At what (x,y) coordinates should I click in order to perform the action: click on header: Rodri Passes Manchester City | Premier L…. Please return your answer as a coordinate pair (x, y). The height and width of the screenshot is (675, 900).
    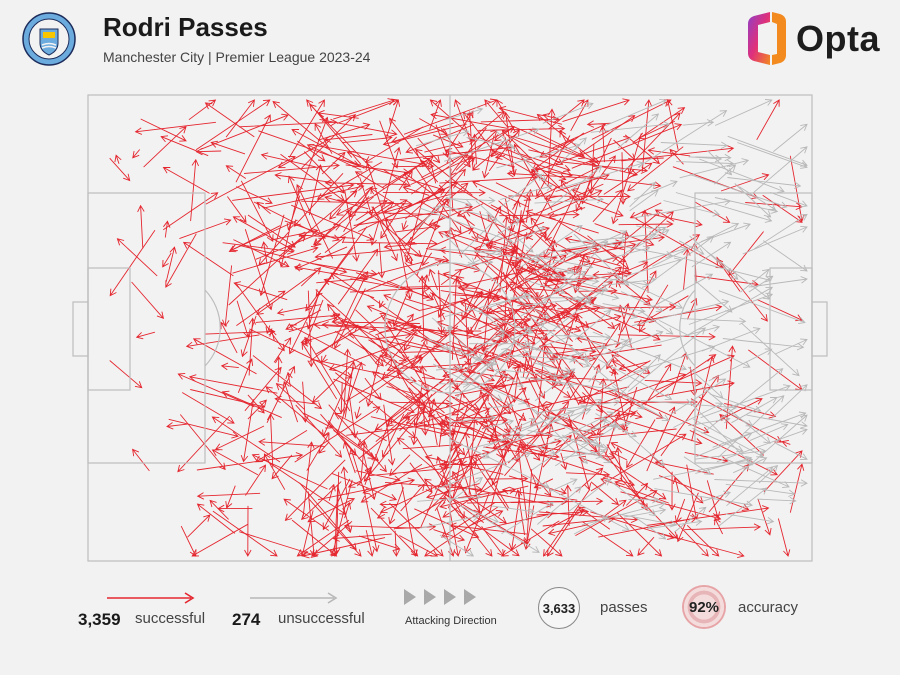
    Looking at the image, I should click on (450, 40).